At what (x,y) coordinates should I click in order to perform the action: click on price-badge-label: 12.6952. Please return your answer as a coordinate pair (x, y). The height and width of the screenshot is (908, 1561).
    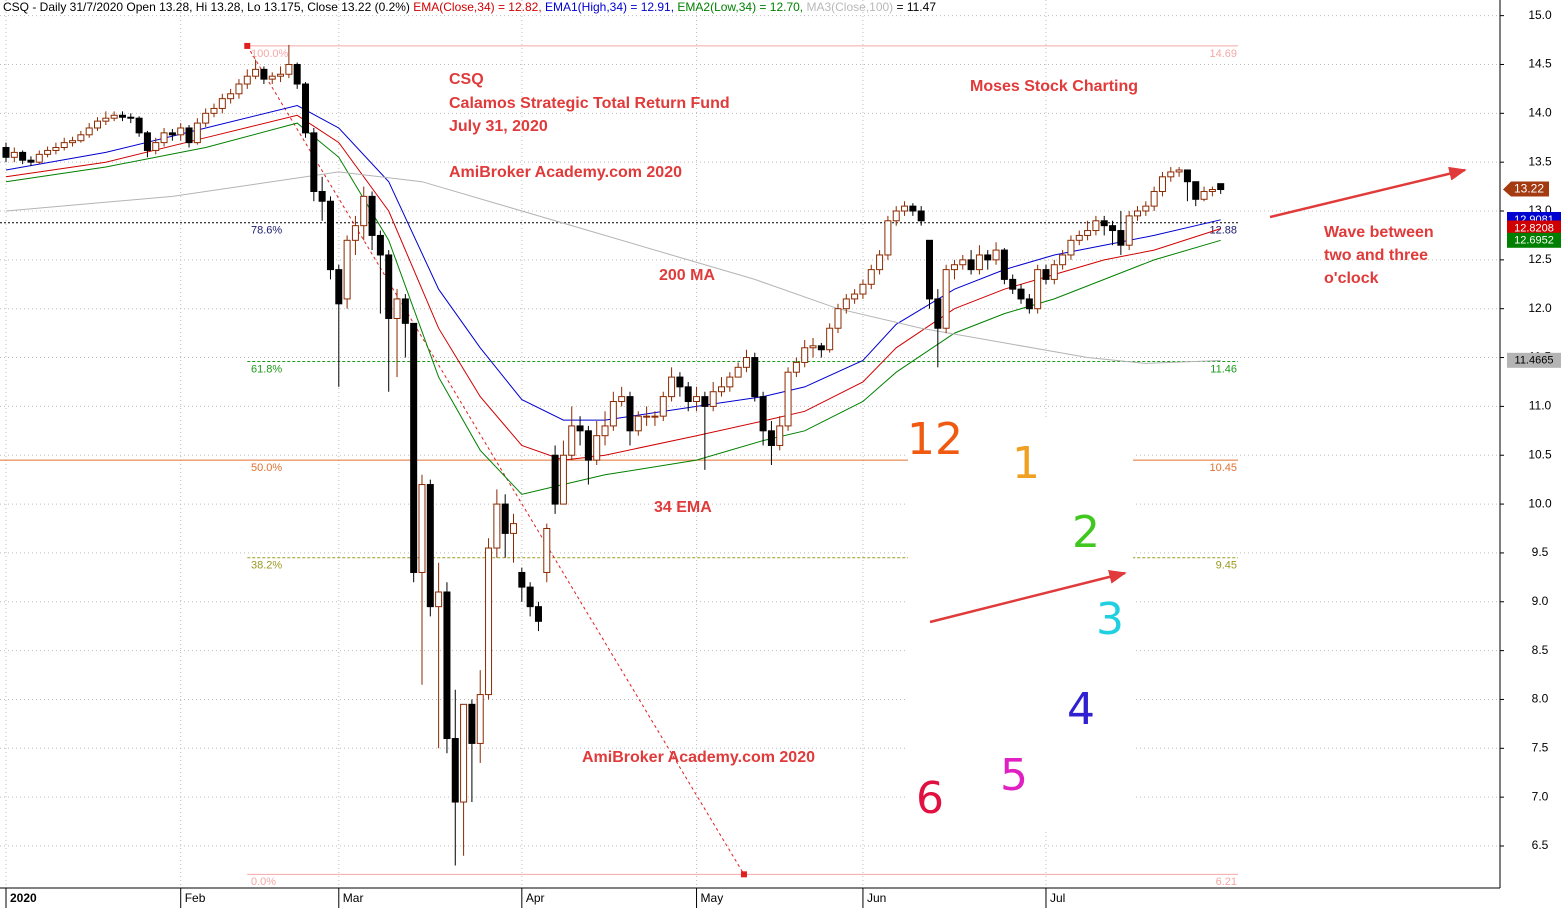
    Looking at the image, I should click on (1534, 241).